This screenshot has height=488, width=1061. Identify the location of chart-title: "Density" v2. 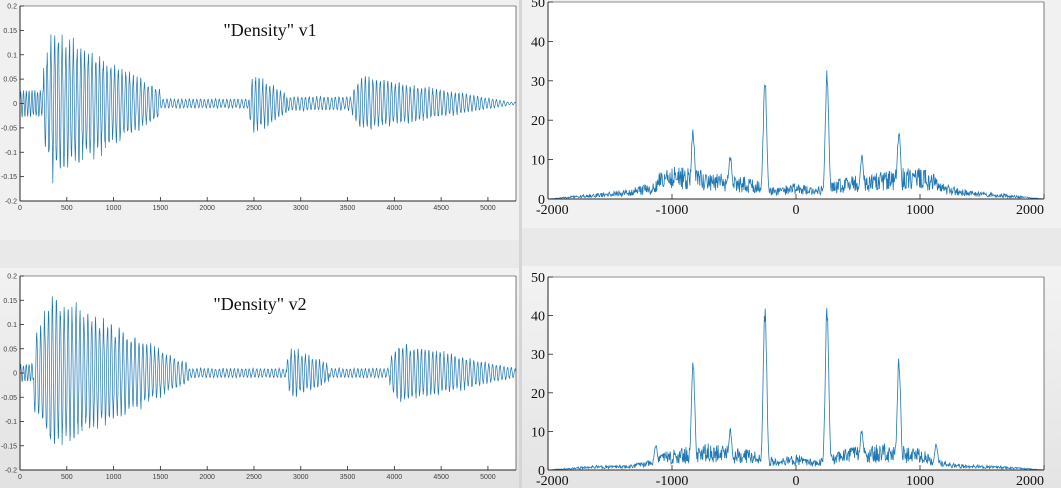
(259, 304).